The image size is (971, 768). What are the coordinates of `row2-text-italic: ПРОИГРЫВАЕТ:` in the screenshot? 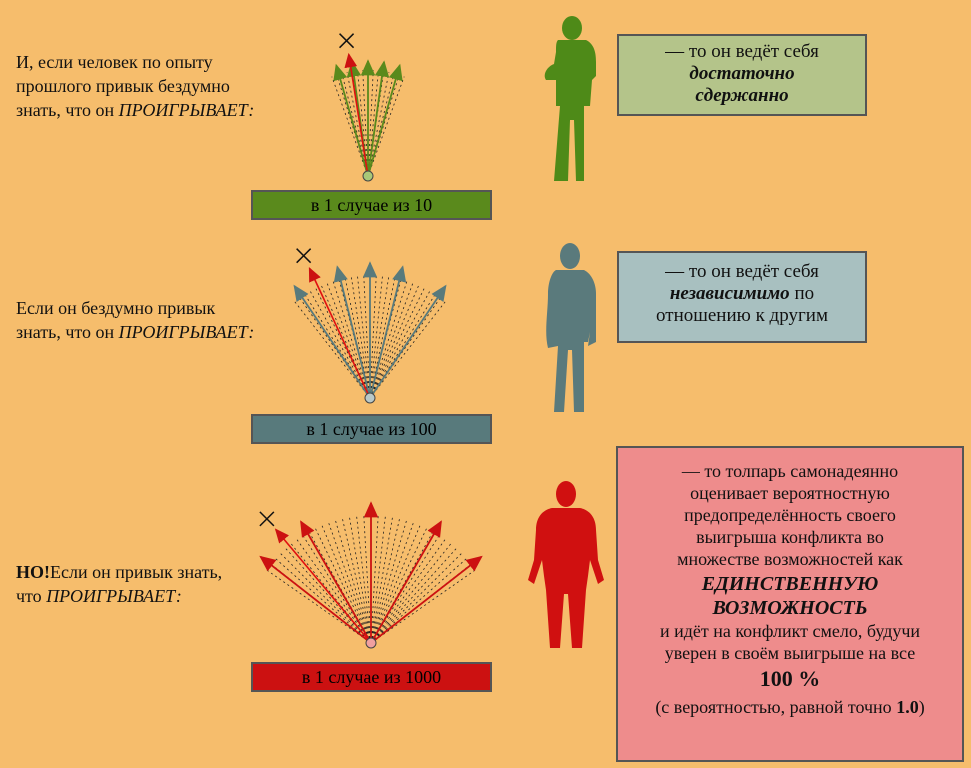 It's located at (186, 332).